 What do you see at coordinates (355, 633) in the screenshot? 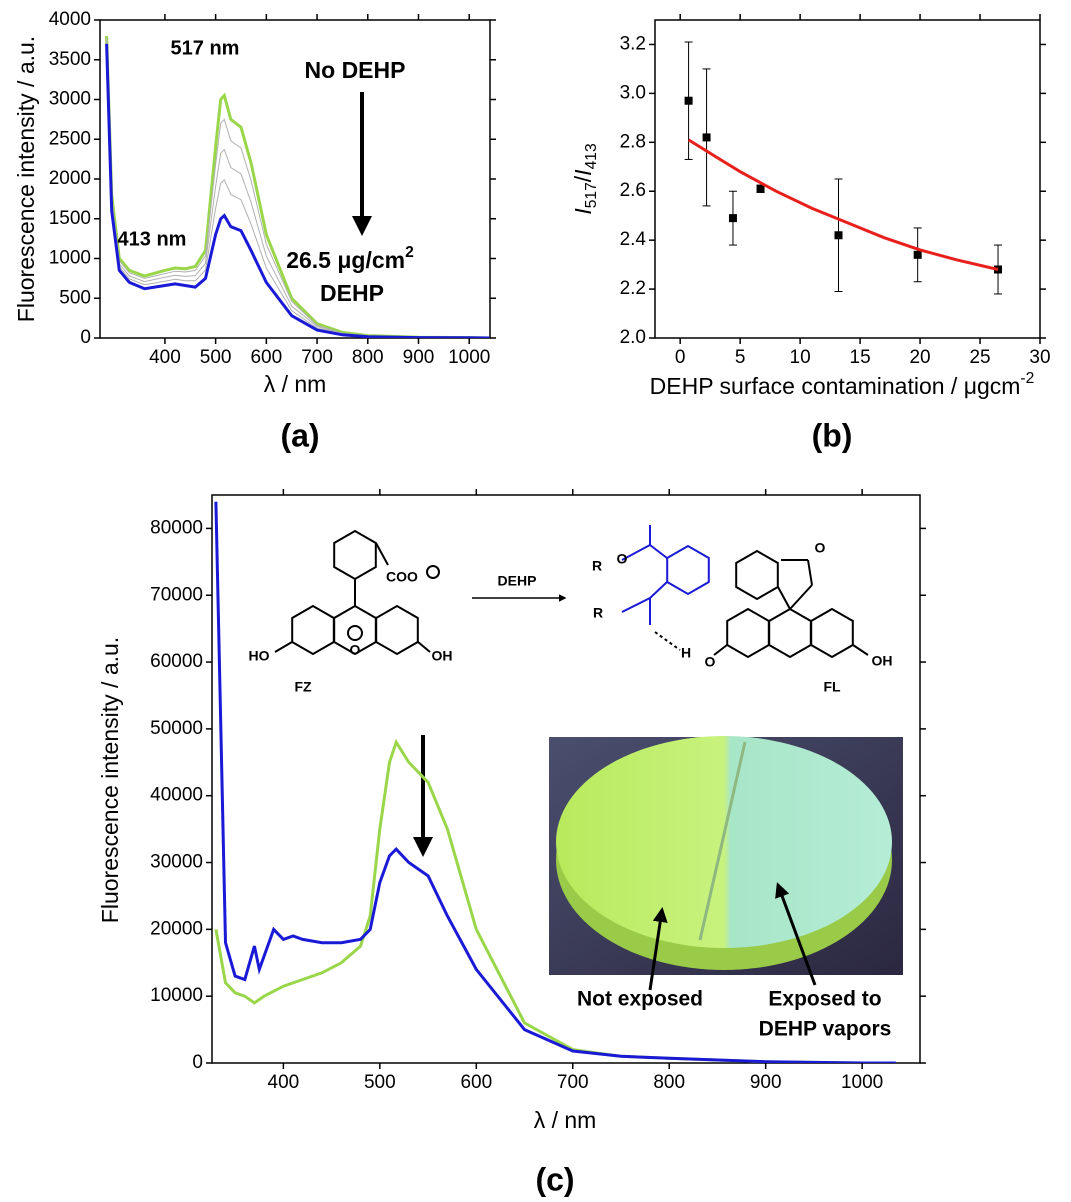
I see `charge` at bounding box center [355, 633].